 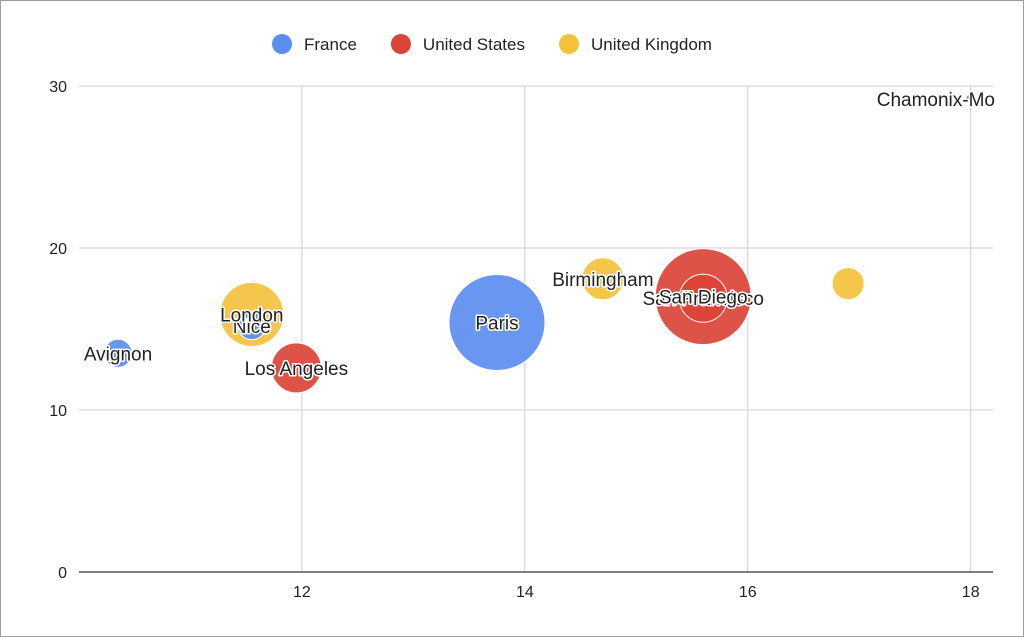 I want to click on bubble-label: London, so click(x=251, y=315).